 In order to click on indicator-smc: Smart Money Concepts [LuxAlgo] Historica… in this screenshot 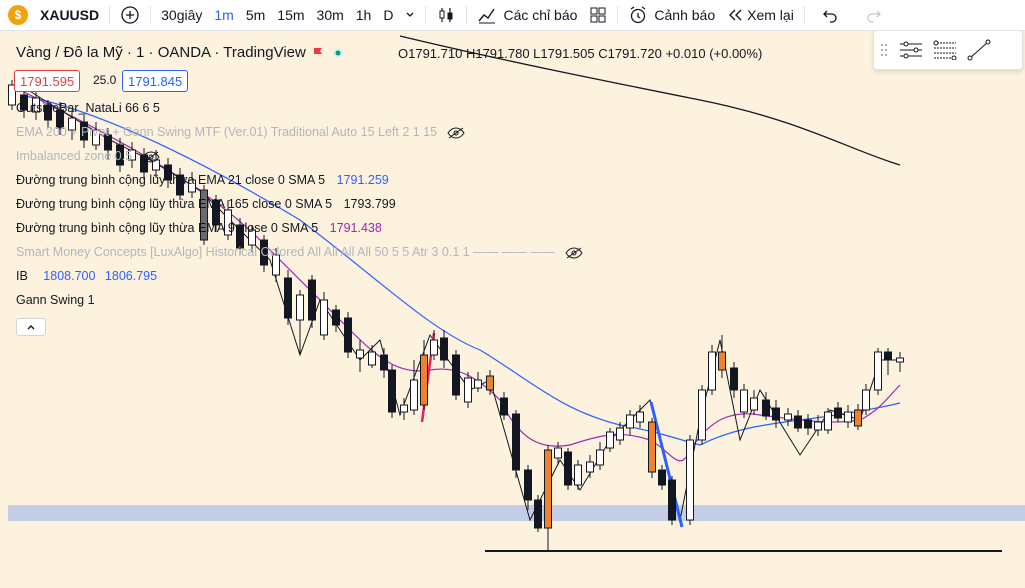, I will do `click(299, 252)`.